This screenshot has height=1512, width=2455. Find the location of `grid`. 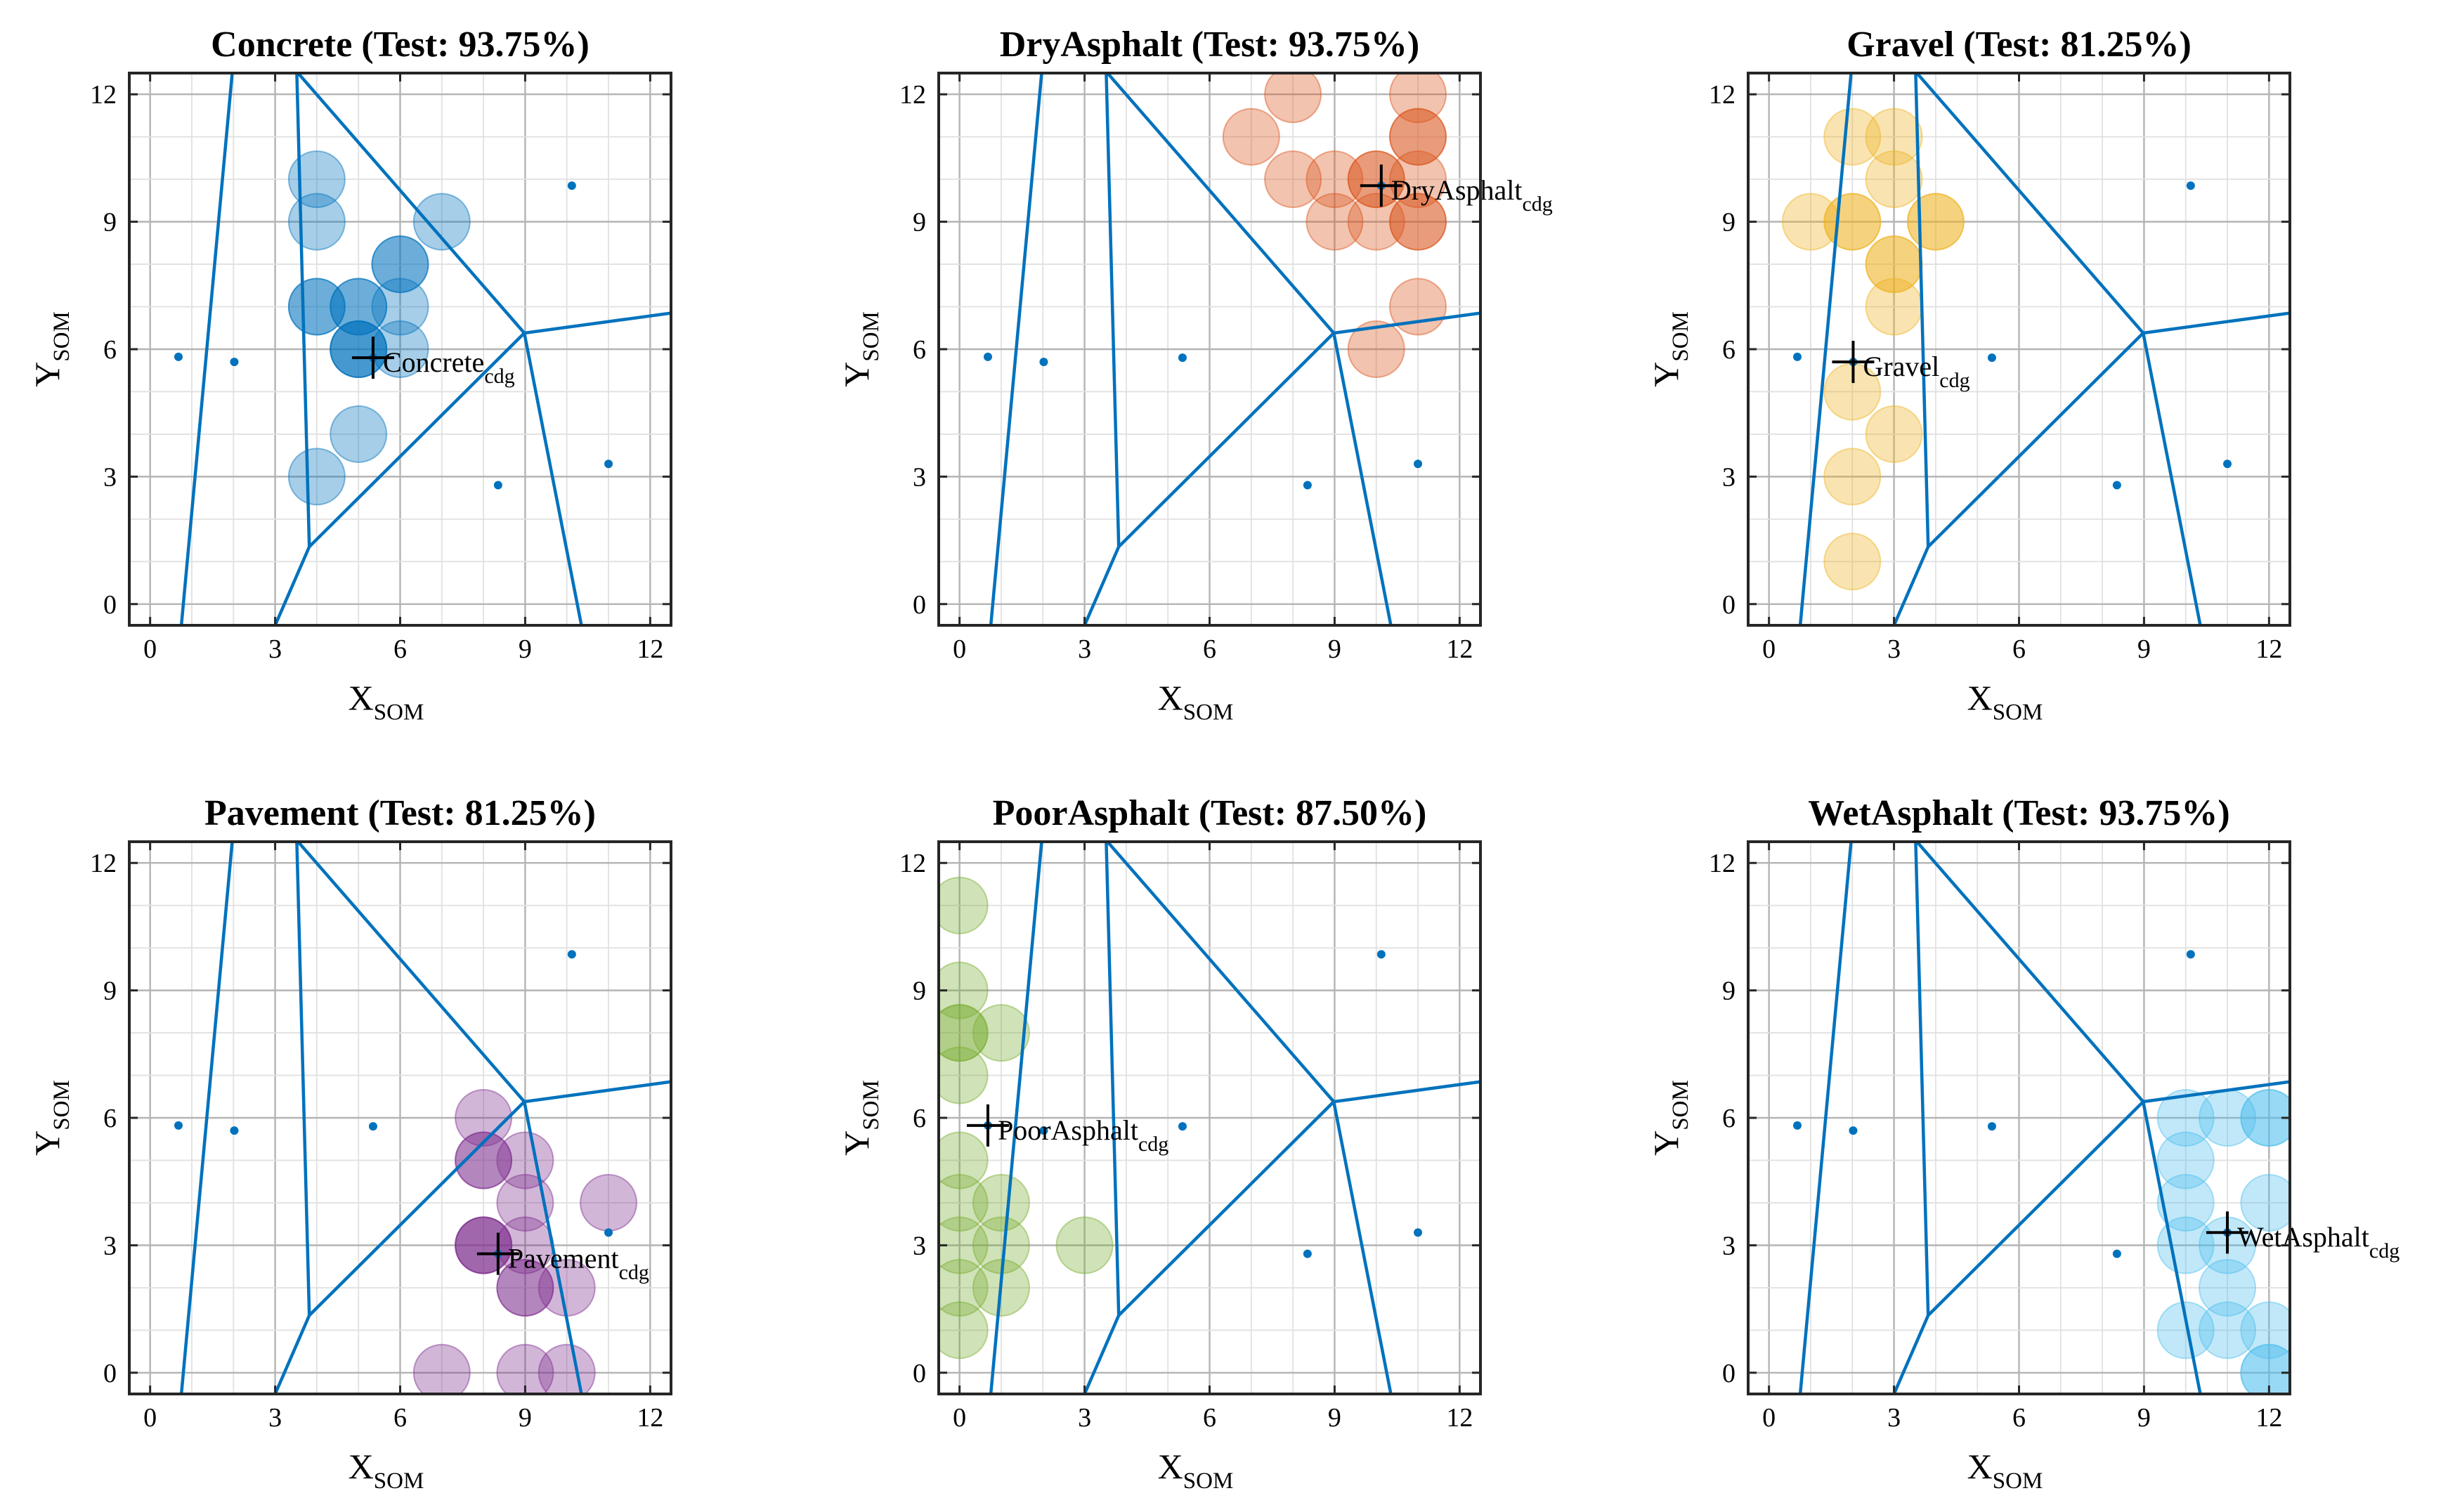

grid is located at coordinates (1209, 1118).